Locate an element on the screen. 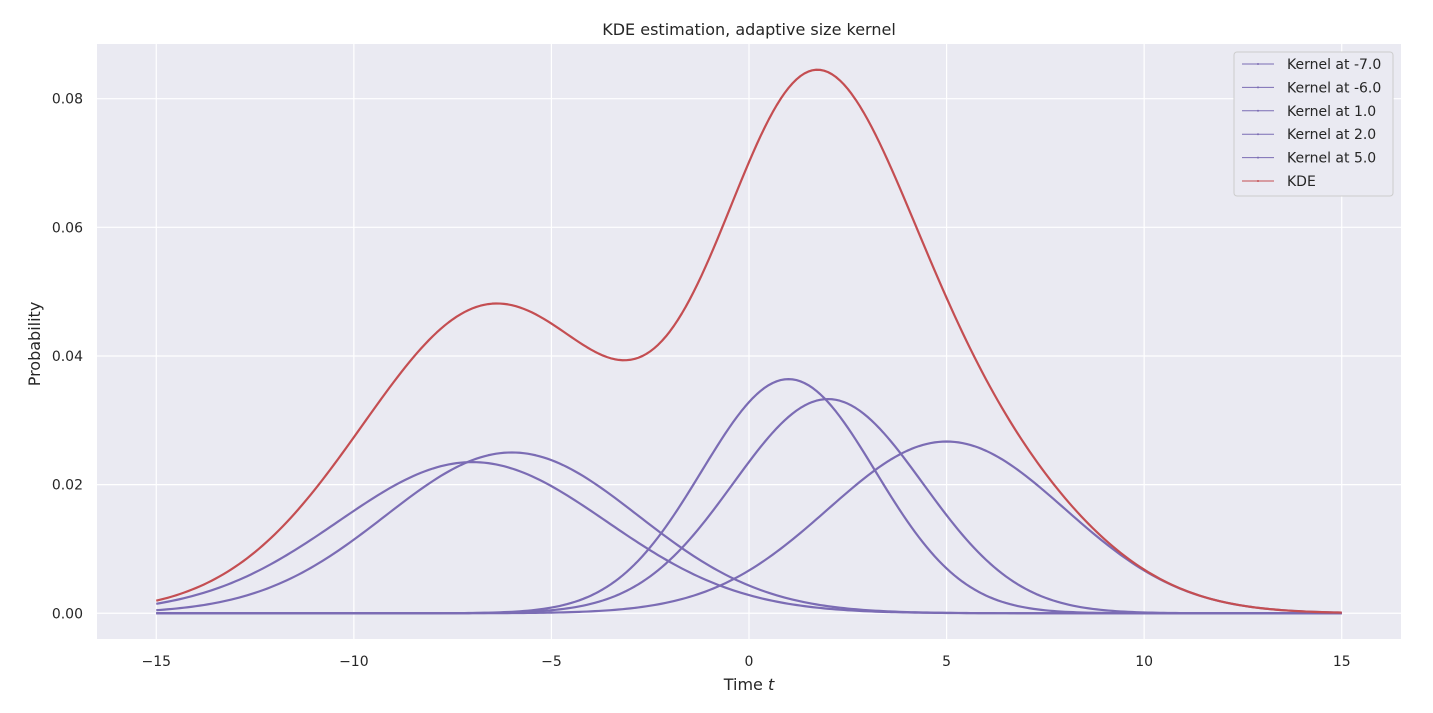  y-tick-label: 0.02 is located at coordinates (67, 486).